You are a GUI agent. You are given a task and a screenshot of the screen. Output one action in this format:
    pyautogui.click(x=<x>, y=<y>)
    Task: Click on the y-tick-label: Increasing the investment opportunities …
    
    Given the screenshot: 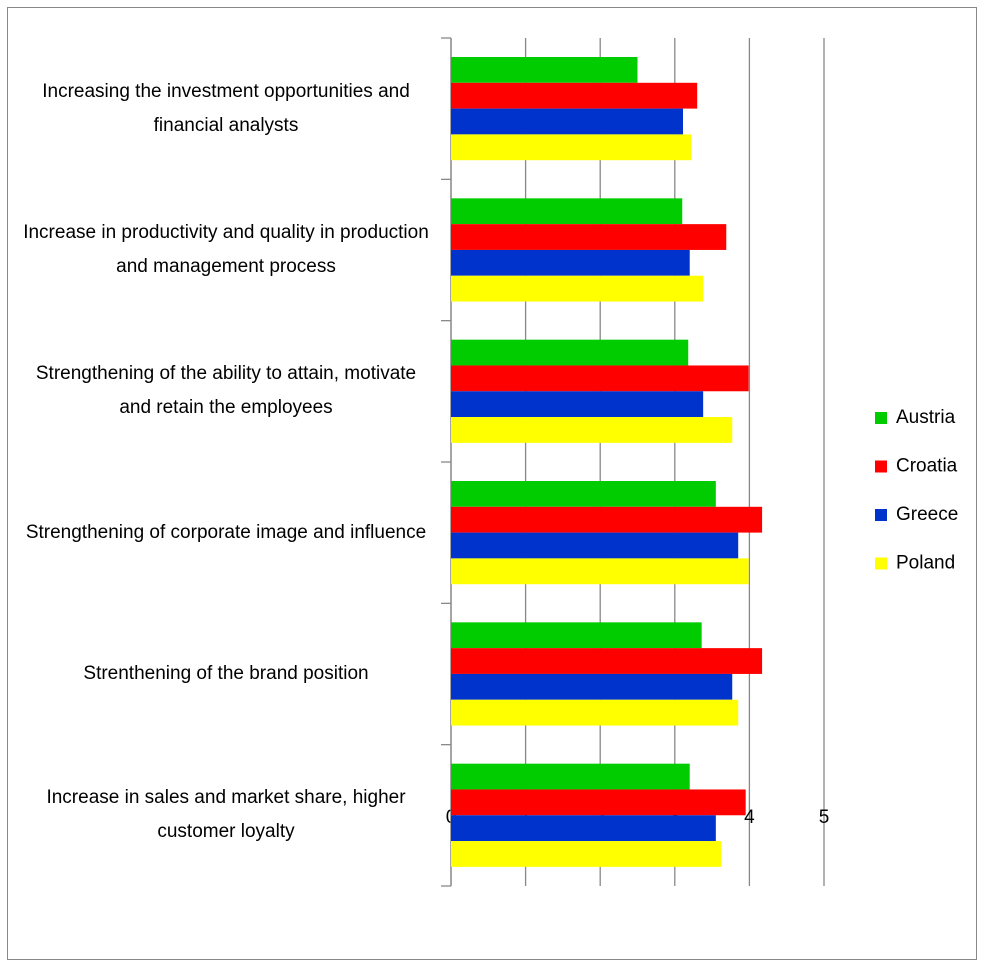 What is the action you would take?
    pyautogui.click(x=226, y=108)
    